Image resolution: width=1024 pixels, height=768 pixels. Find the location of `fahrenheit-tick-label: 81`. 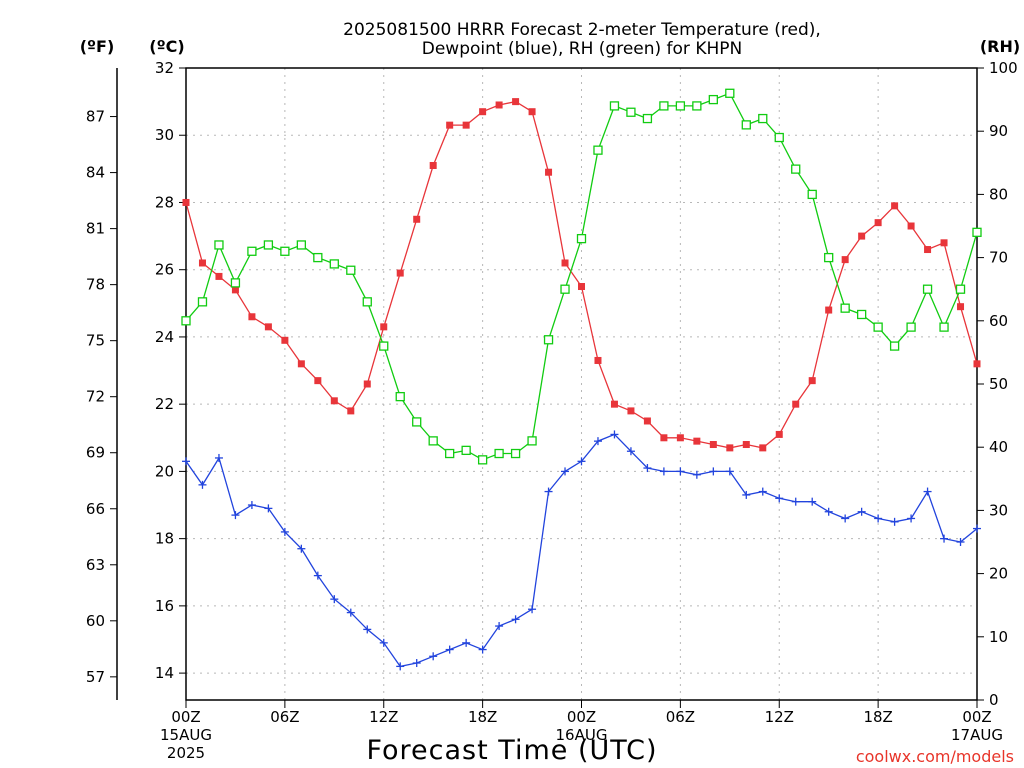

fahrenheit-tick-label: 81 is located at coordinates (95, 229).